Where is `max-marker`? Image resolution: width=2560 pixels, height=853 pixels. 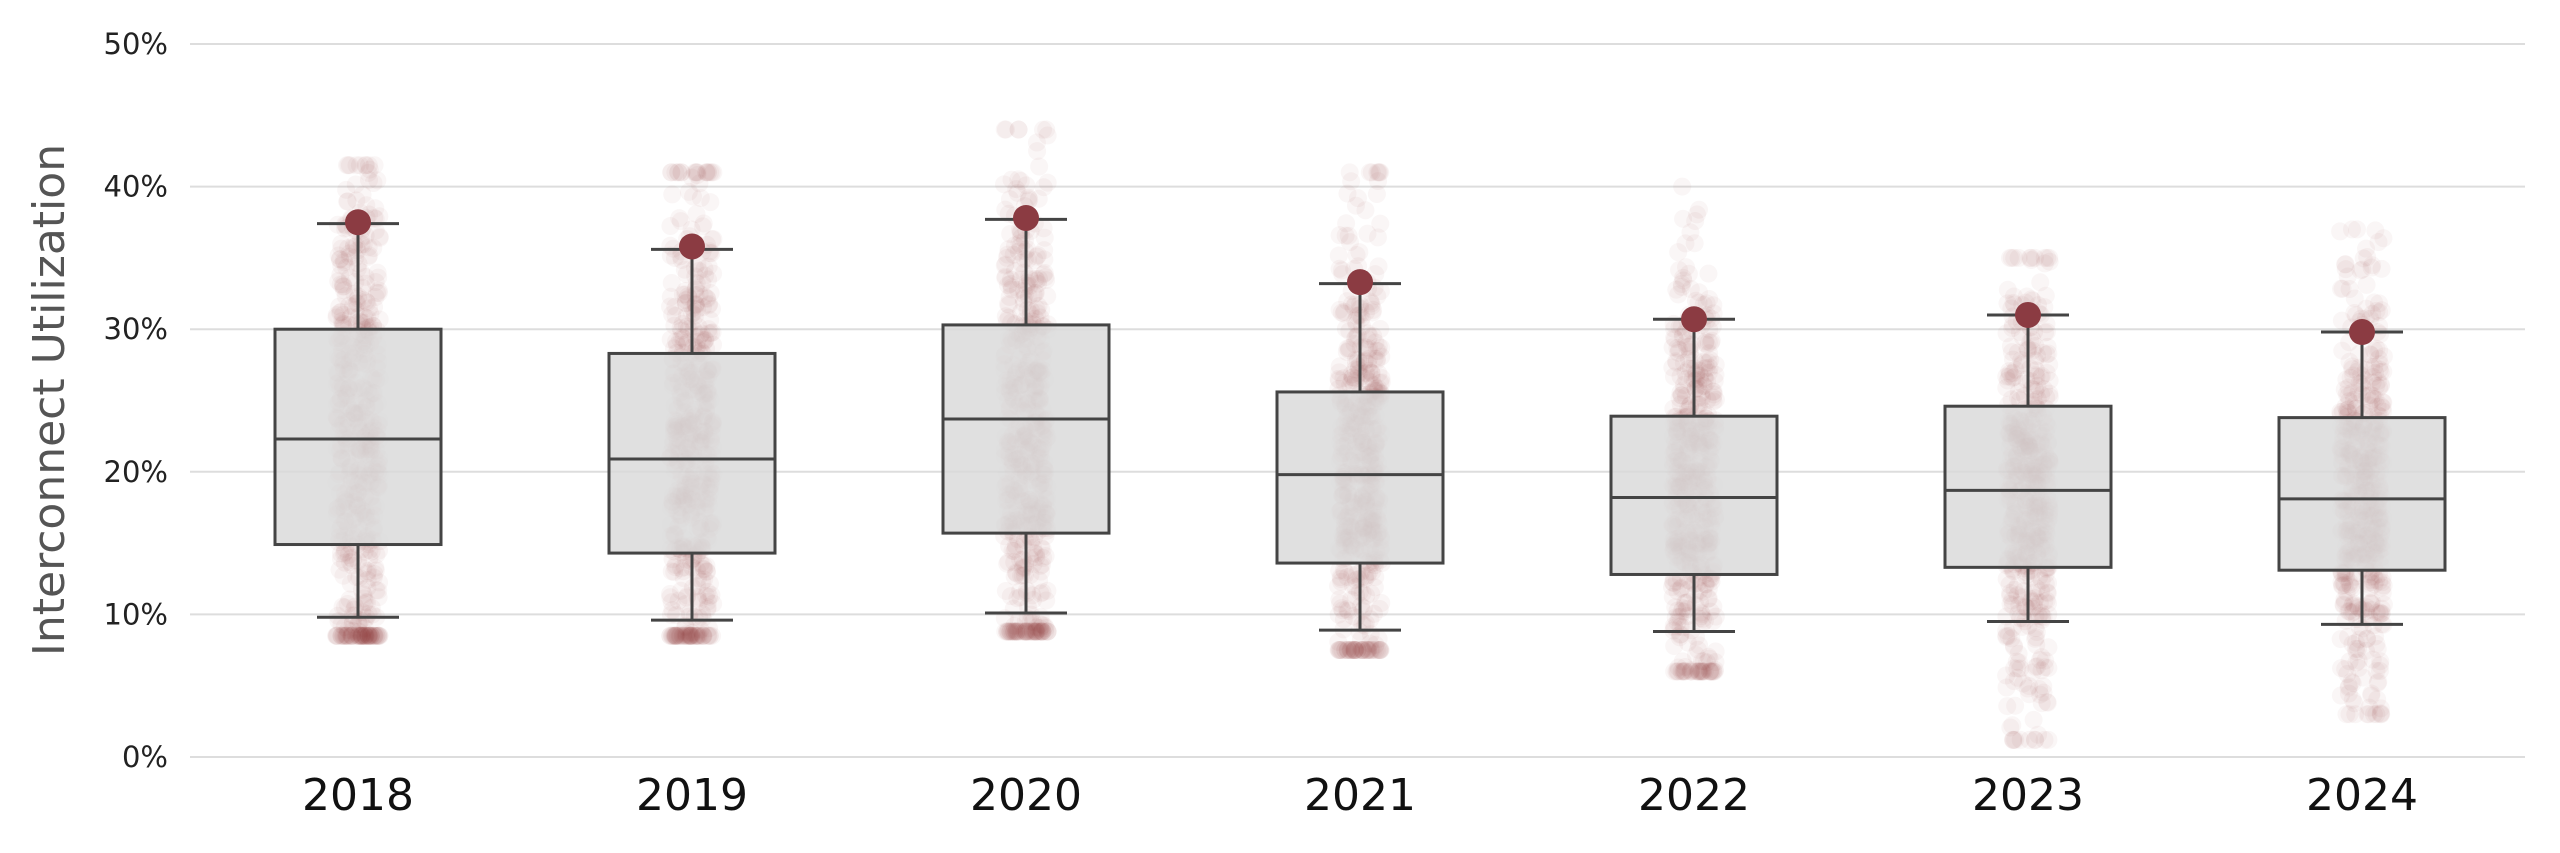
max-marker is located at coordinates (2028, 314).